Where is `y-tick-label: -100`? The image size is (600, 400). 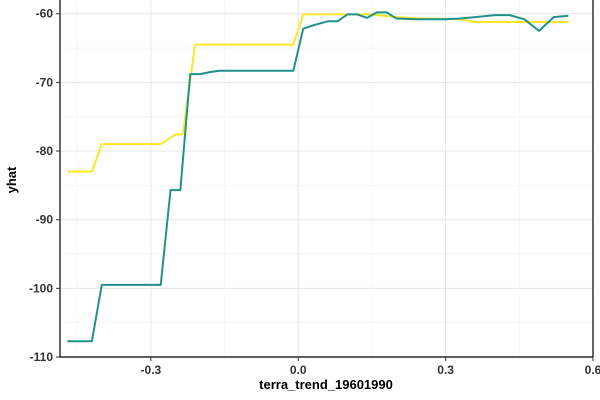
y-tick-label: -100 is located at coordinates (41, 288).